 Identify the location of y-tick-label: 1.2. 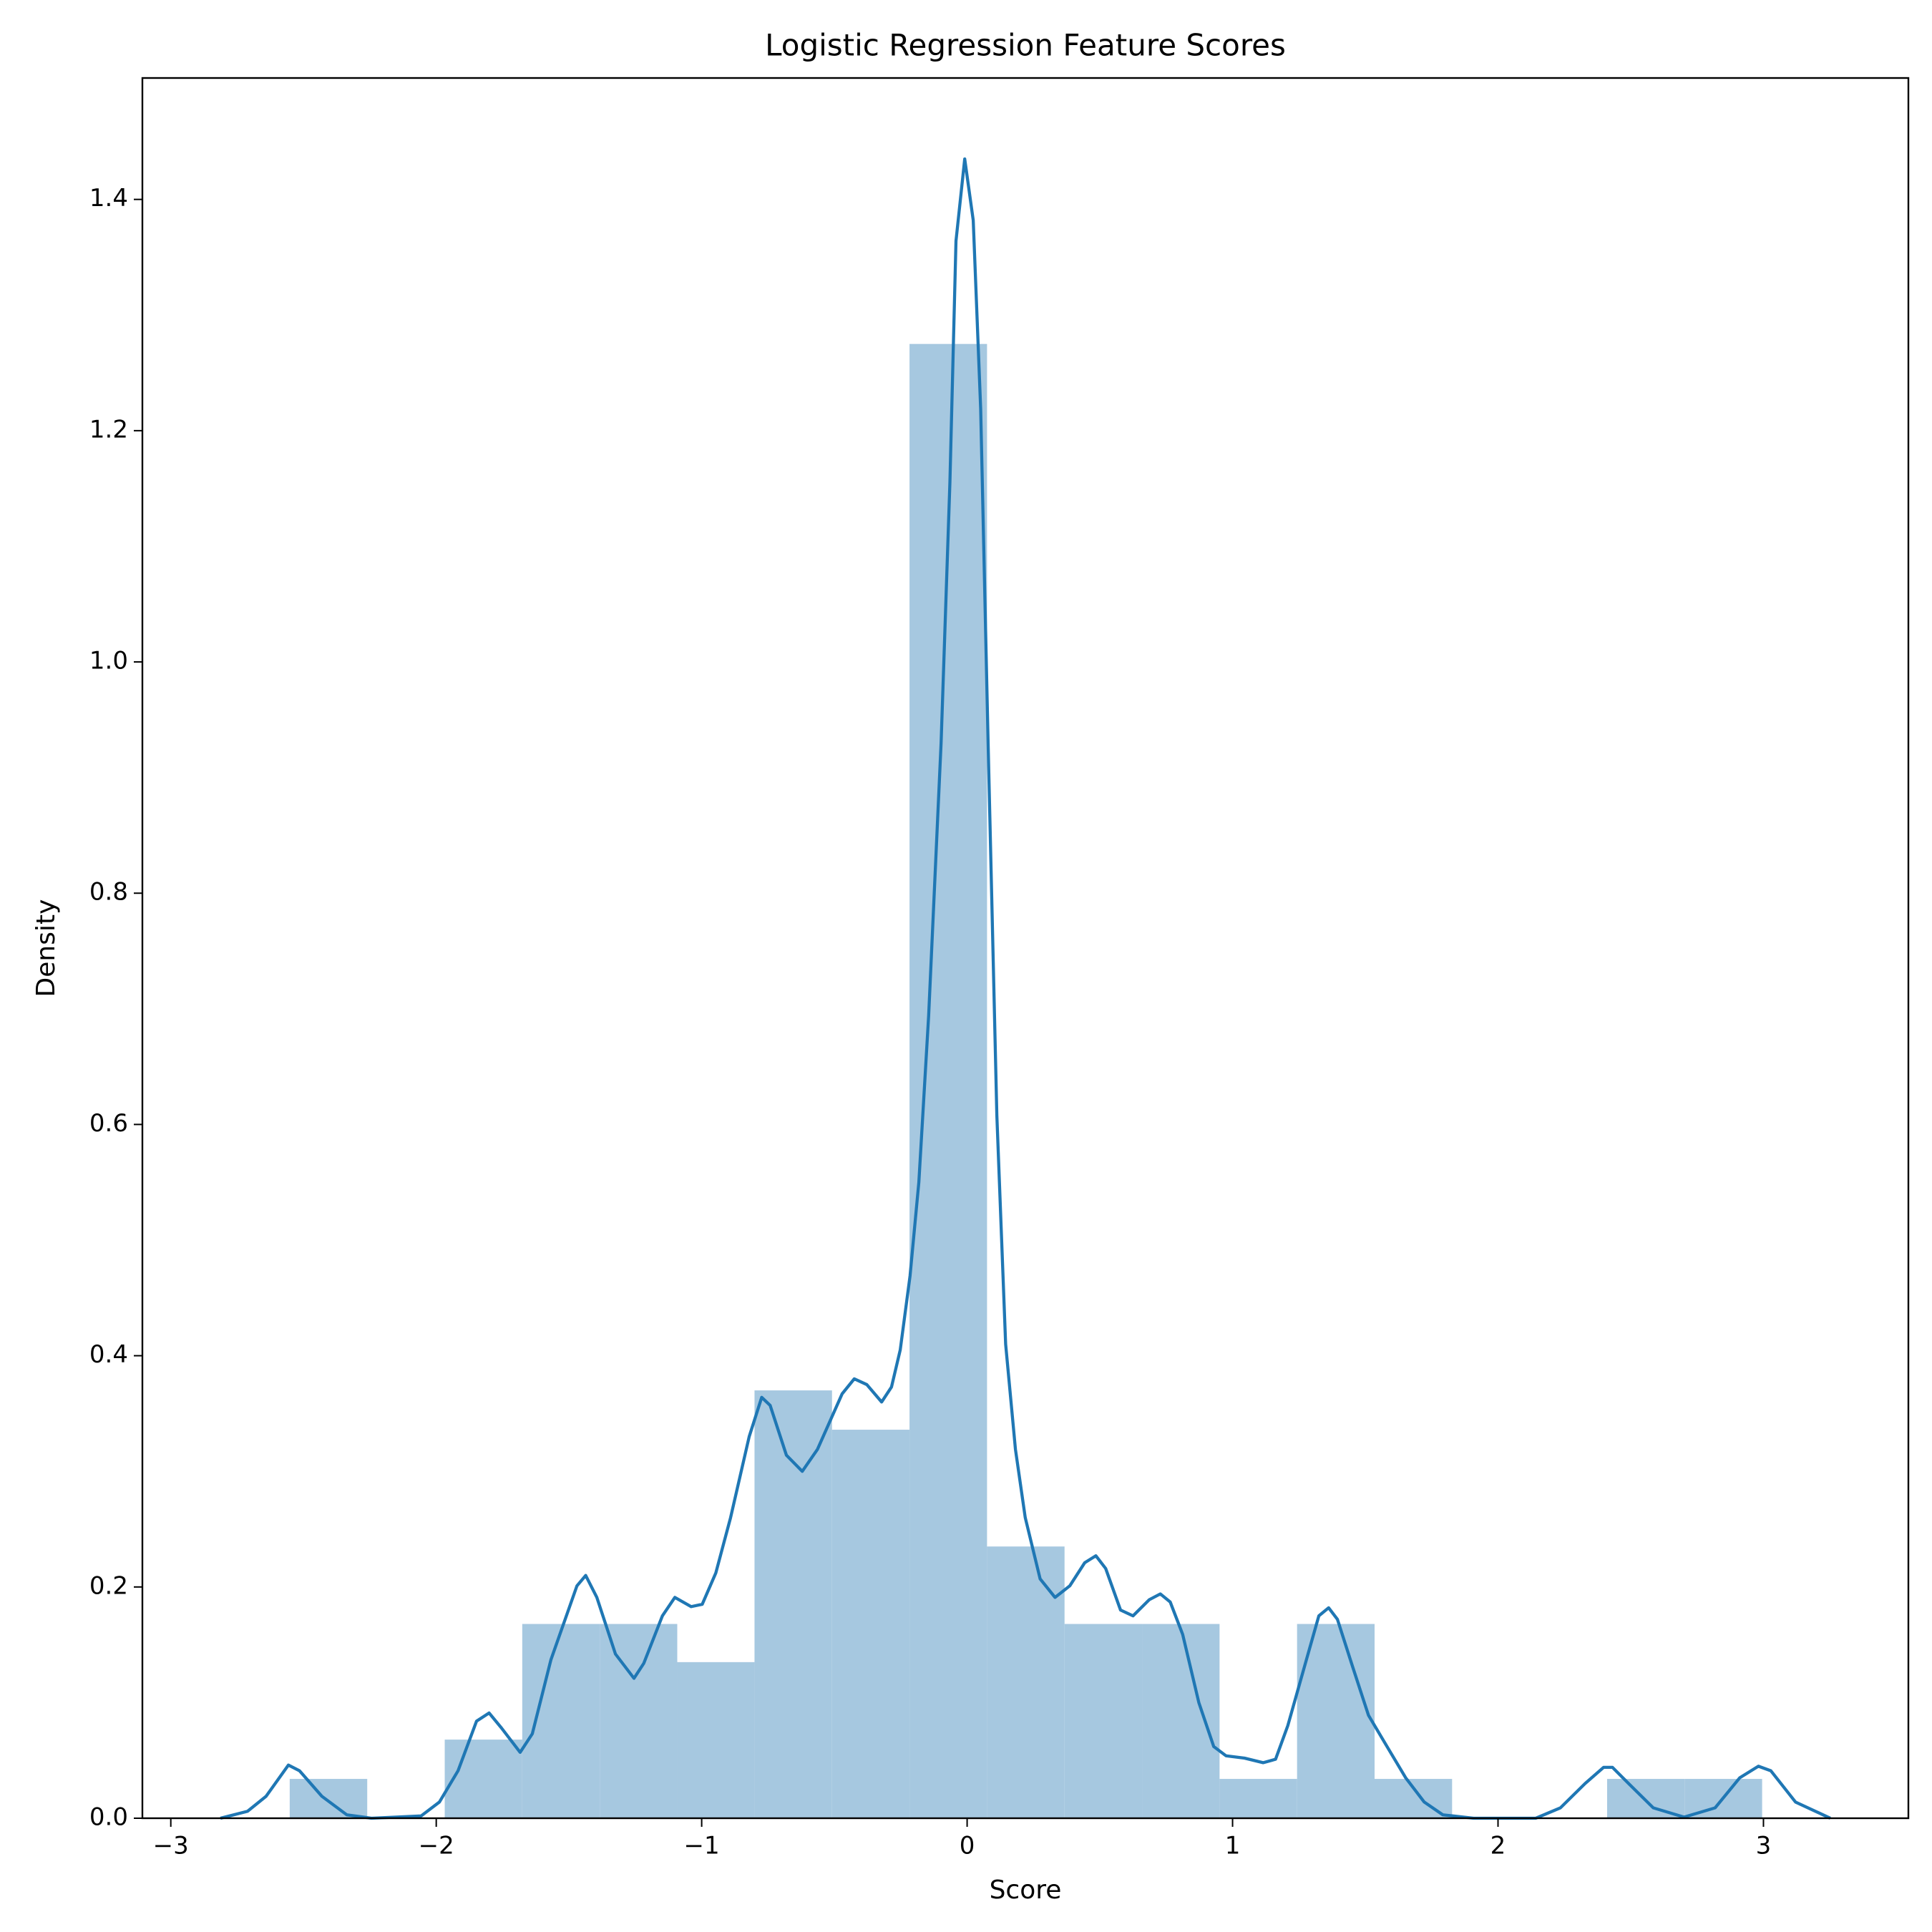
(108, 429).